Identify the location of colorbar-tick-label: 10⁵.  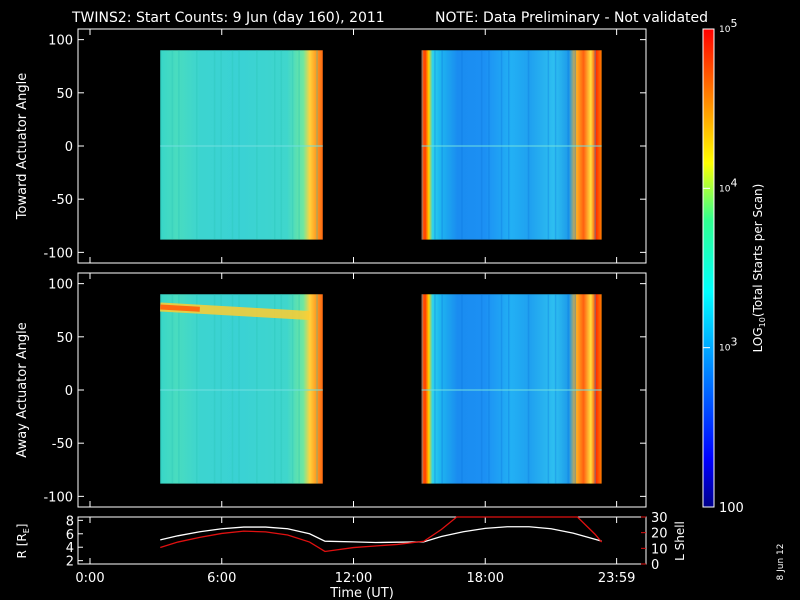
(728, 26).